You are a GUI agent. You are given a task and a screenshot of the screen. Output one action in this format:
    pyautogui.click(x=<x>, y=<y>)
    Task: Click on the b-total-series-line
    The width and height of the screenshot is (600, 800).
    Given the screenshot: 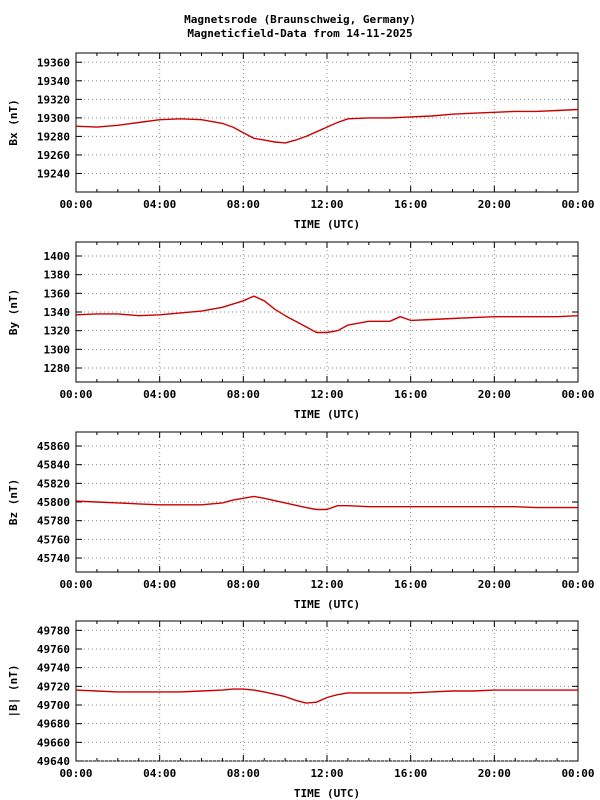 What is the action you would take?
    pyautogui.click(x=326, y=696)
    